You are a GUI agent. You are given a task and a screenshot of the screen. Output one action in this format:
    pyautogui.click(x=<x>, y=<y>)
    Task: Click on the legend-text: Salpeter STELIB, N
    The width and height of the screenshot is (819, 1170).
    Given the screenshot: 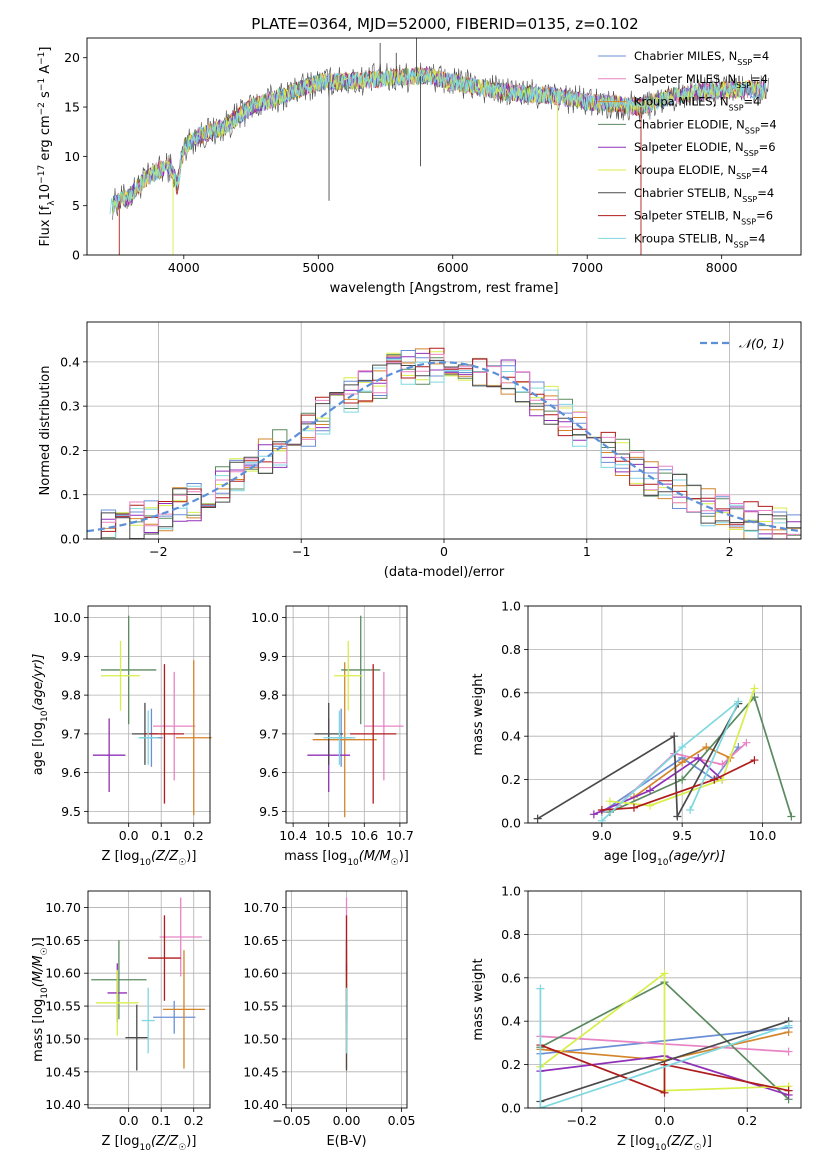 What is the action you would take?
    pyautogui.click(x=687, y=216)
    